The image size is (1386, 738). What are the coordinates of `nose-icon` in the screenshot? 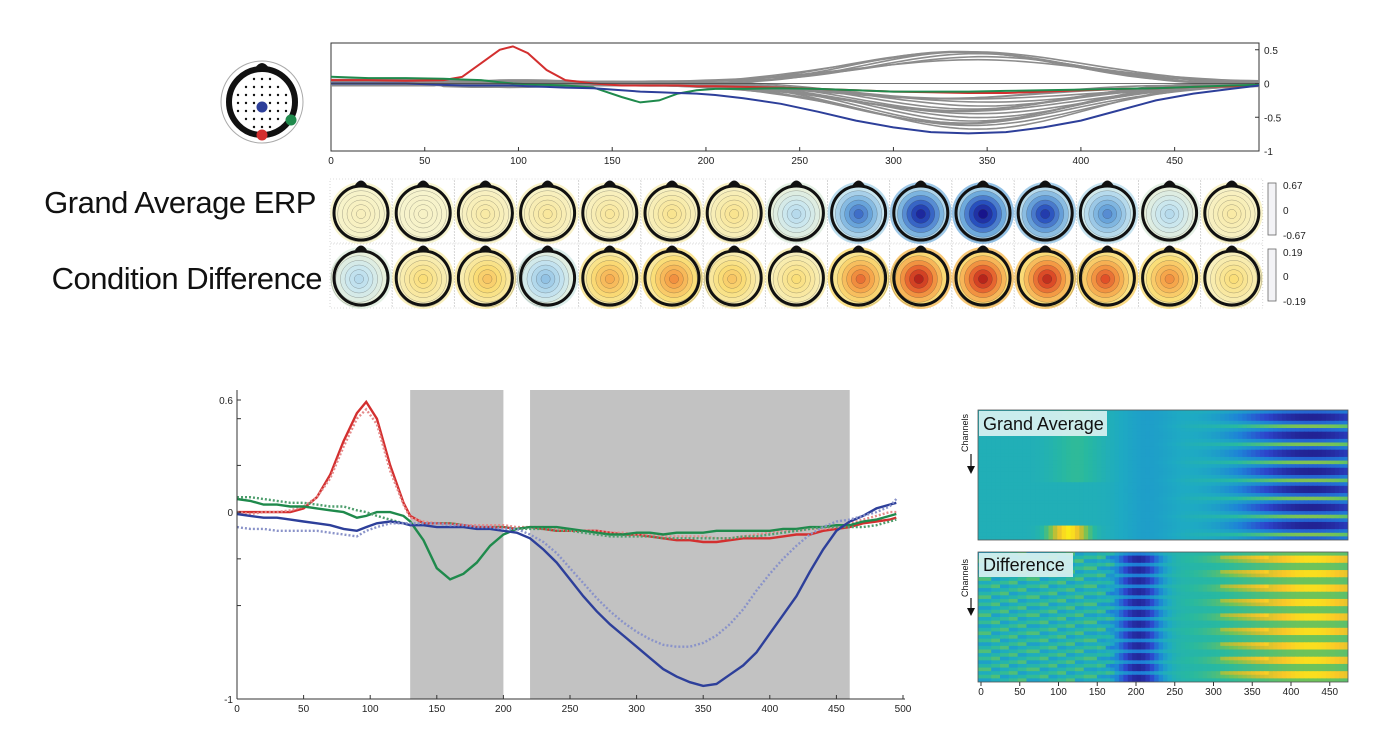 It's located at (547, 182).